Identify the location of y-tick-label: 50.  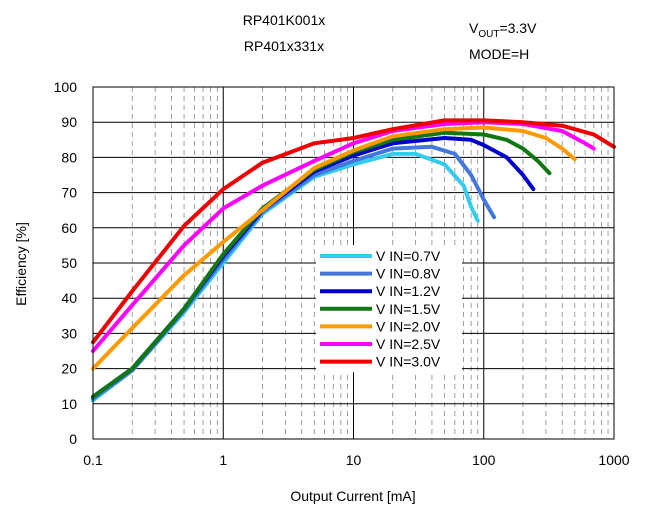
(69, 263).